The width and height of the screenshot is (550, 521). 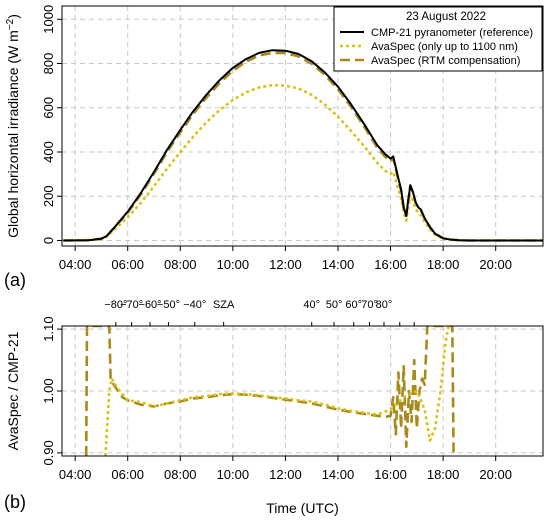 I want to click on legend-entry-1: CMP-21 pyranometer (reference), so click(x=452, y=33).